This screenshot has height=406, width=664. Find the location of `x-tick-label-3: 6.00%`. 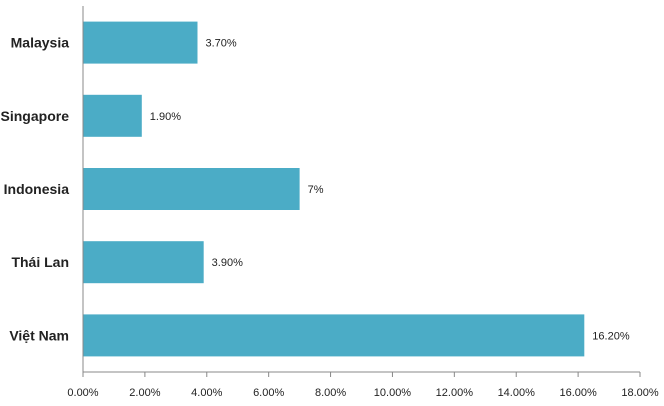

x-tick-label-3: 6.00% is located at coordinates (268, 393).